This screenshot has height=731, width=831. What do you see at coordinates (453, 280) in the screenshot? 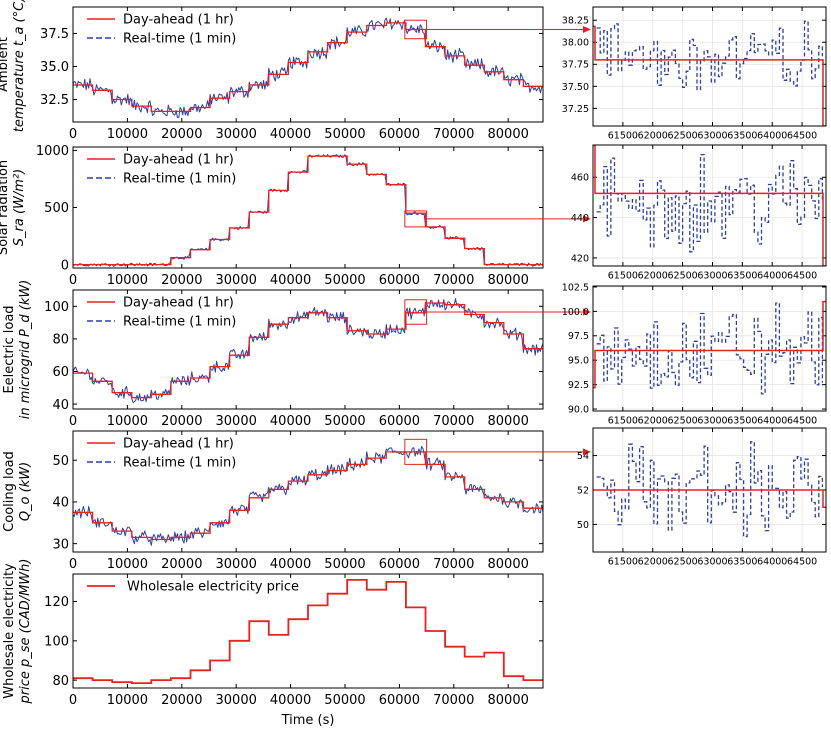
I see `main-panel-2-xtick-label-7: 70000` at bounding box center [453, 280].